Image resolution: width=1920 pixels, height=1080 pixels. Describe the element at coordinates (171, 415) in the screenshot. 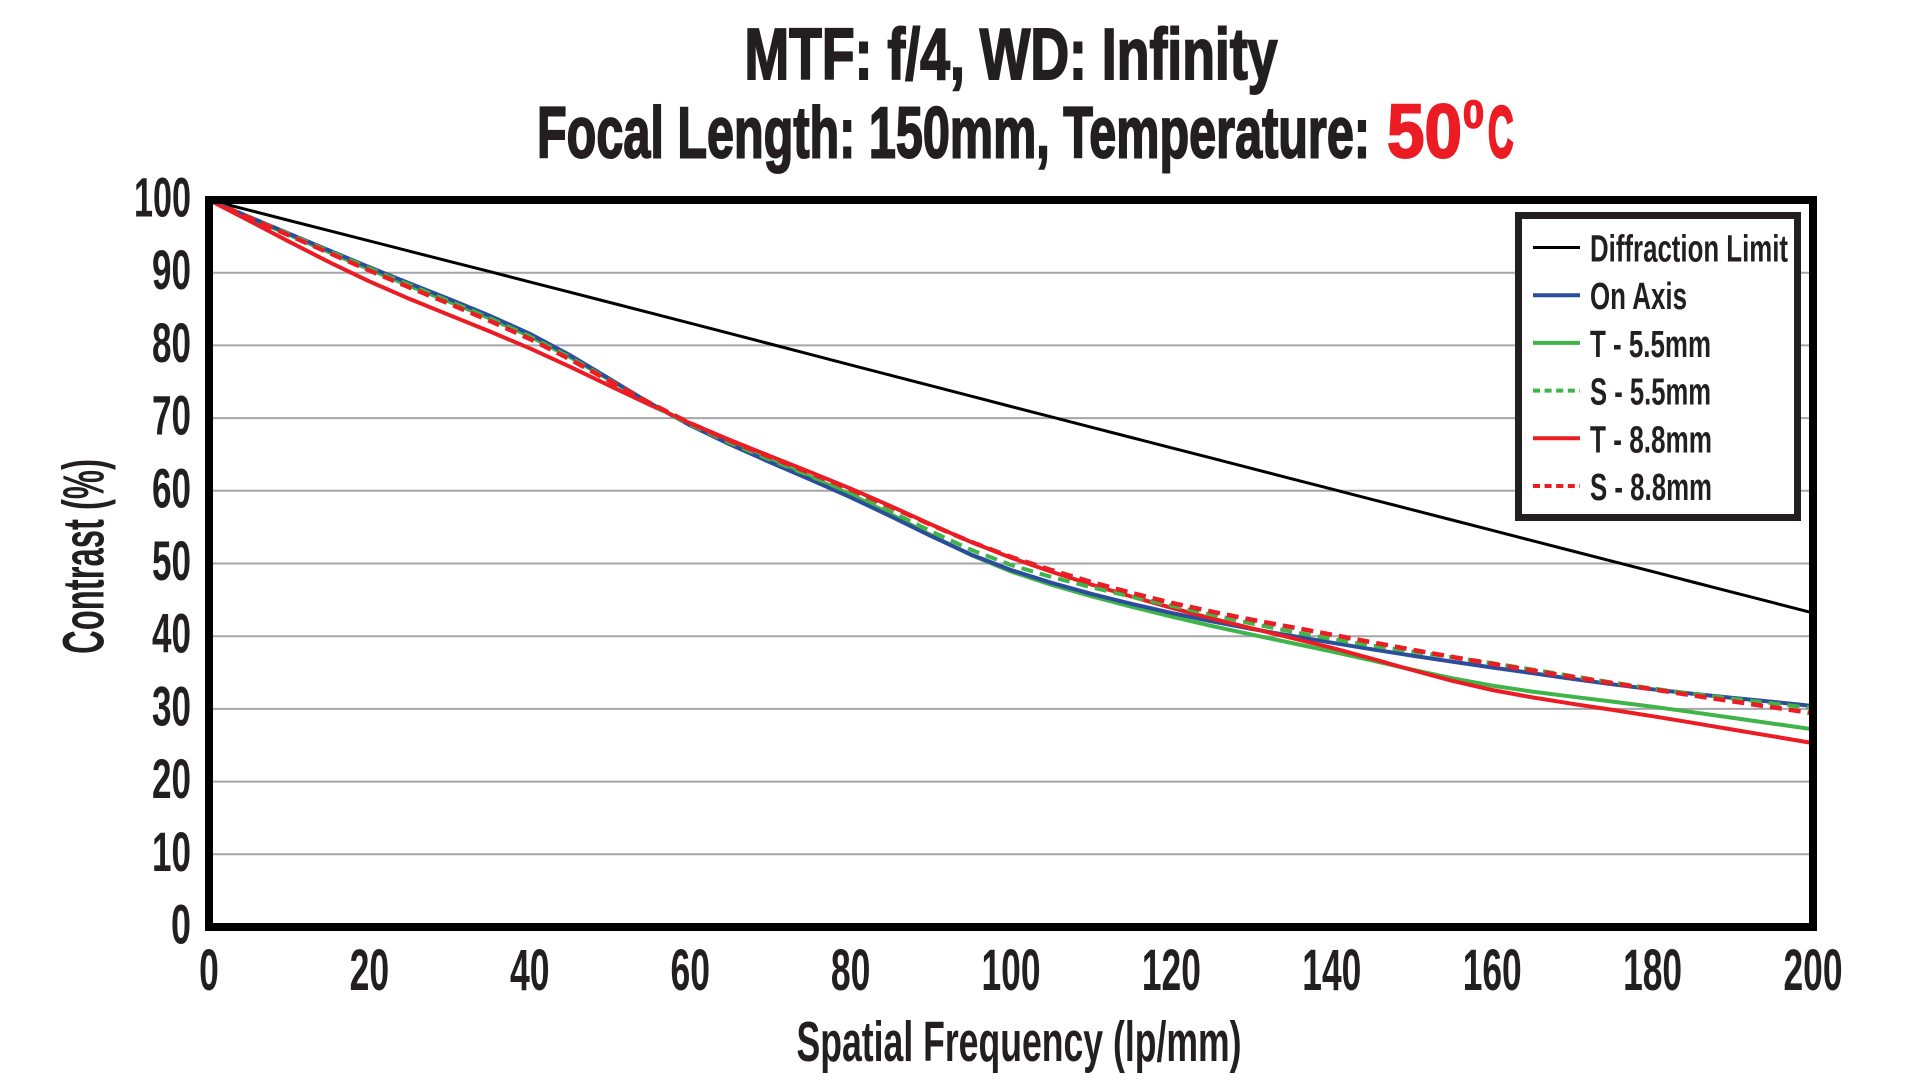

I see `svg-text: 70` at that location.